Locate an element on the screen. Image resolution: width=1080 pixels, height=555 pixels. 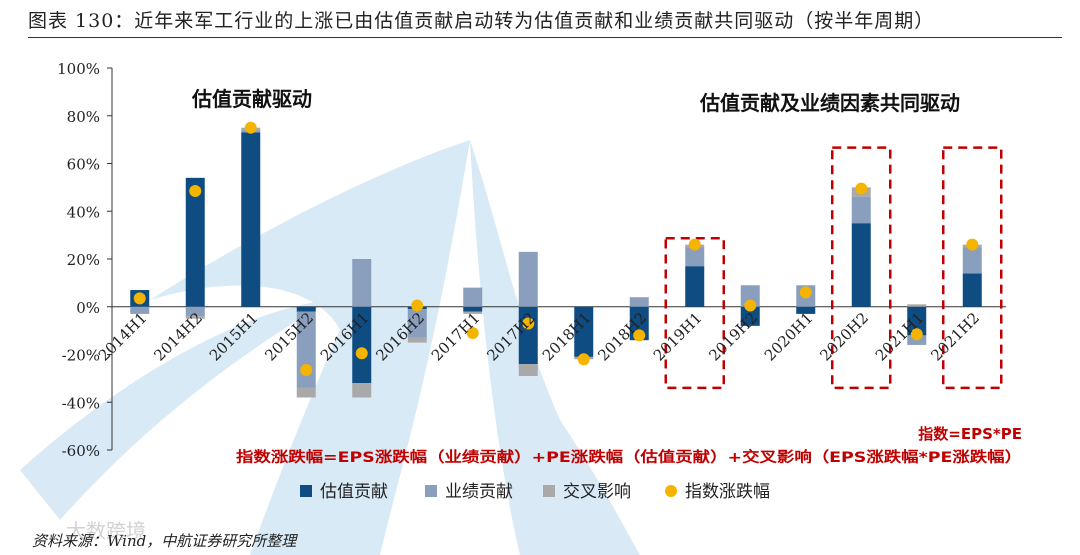
source-note: 资料来源：Wind，中航证券研究所整理 is located at coordinates (164, 541).